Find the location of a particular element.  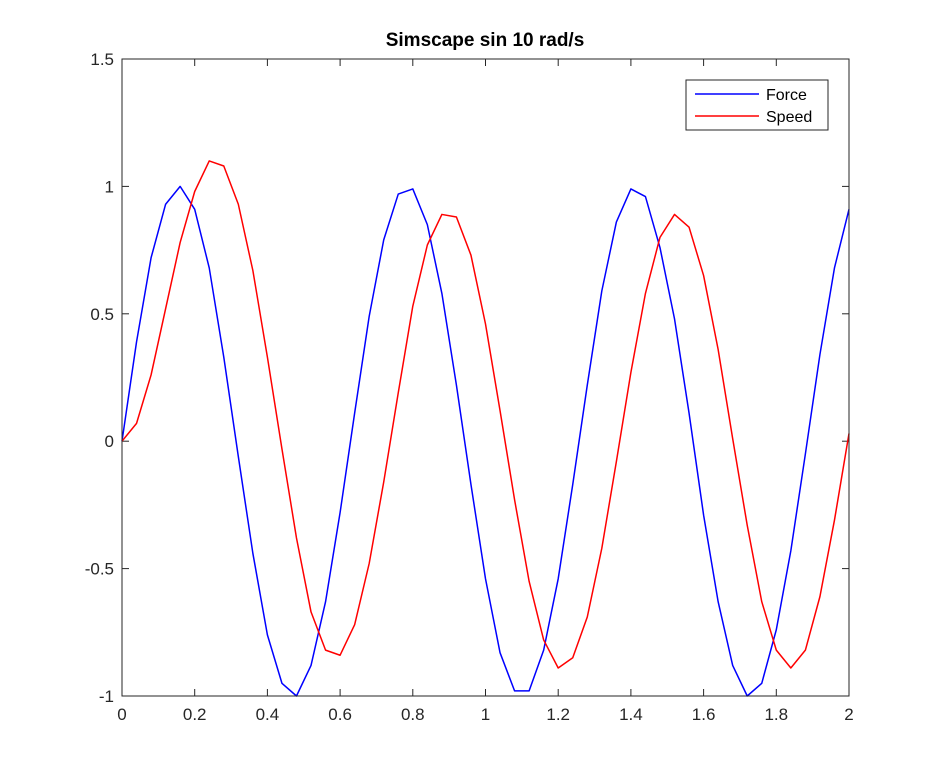

x-tick-label: 0.6 is located at coordinates (340, 714).